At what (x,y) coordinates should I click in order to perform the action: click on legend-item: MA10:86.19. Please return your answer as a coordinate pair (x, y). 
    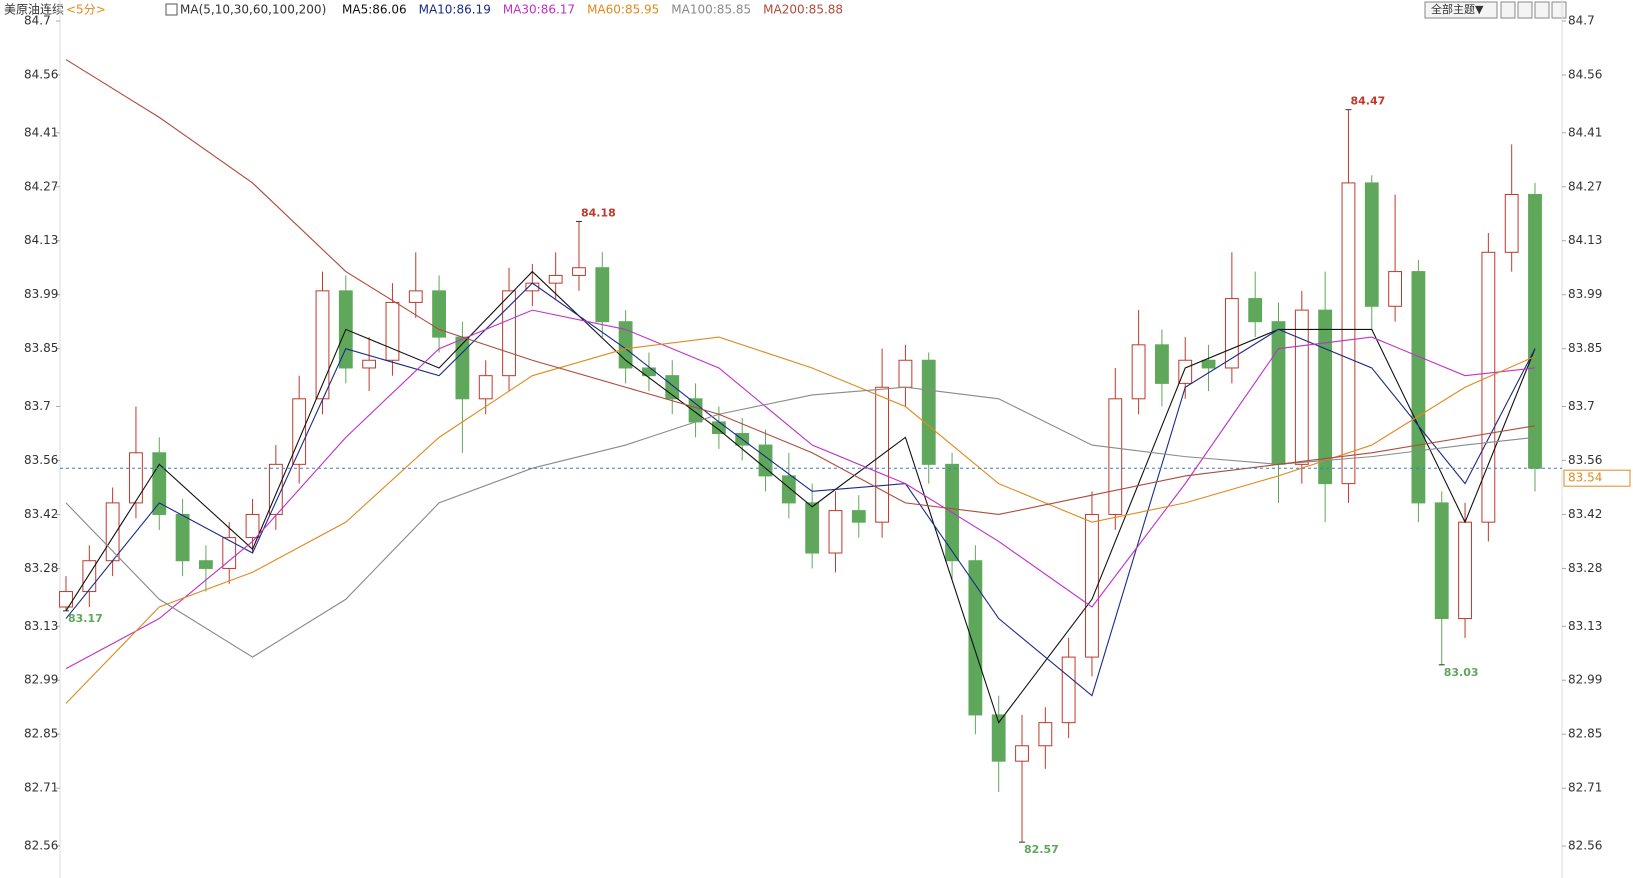
    Looking at the image, I should click on (455, 10).